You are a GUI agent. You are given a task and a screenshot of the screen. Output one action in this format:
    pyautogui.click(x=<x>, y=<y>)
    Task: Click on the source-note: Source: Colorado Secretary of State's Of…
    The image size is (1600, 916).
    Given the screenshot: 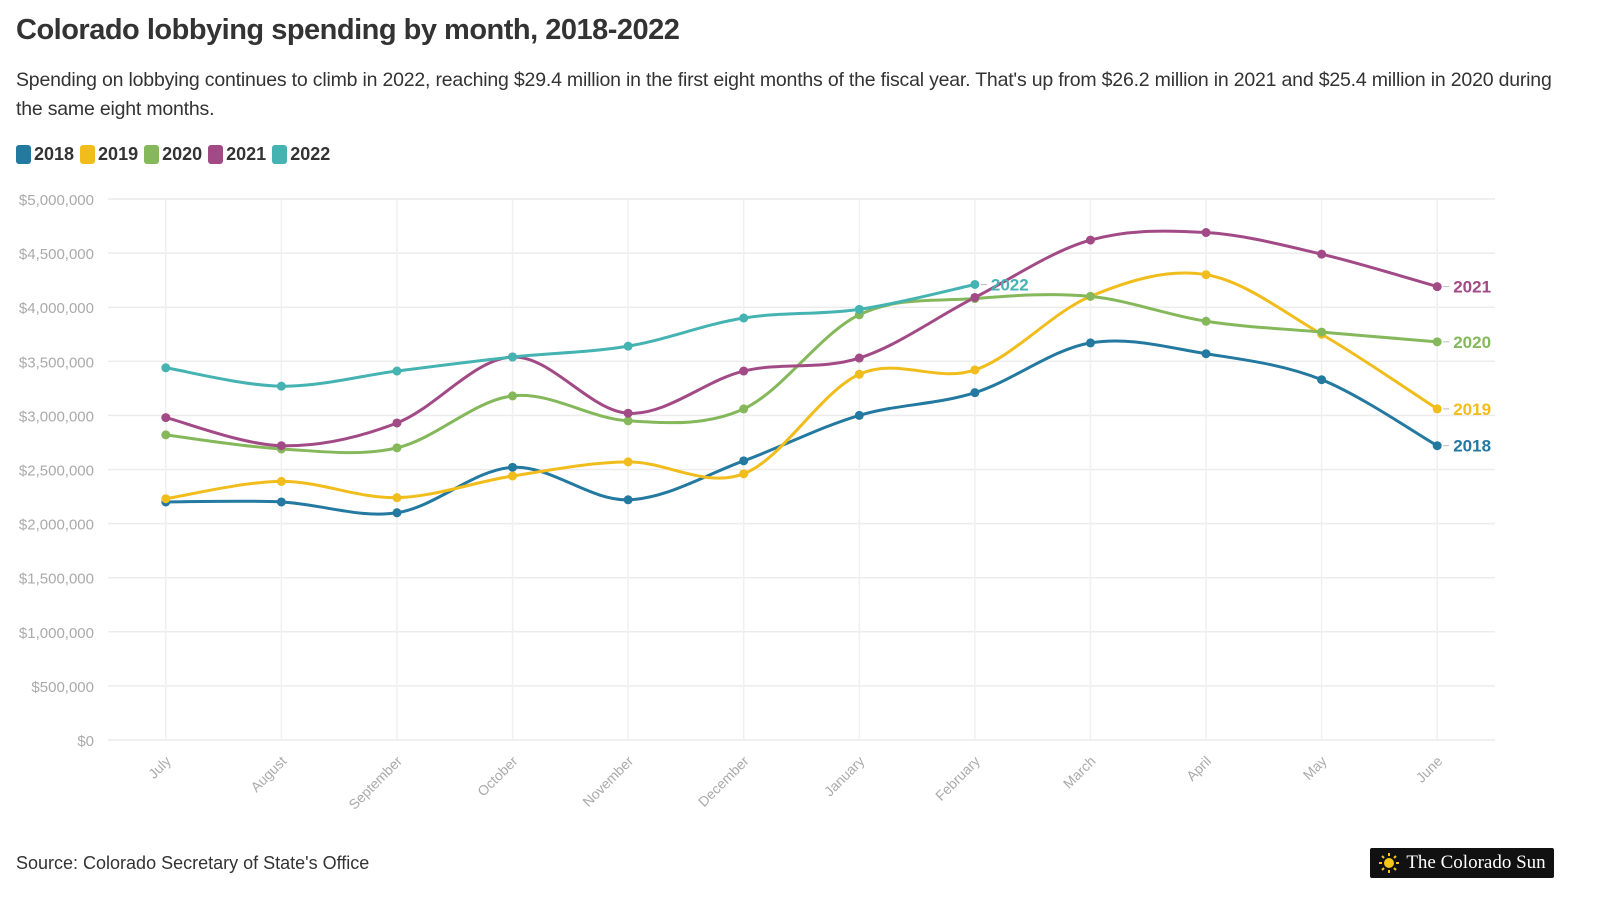 What is the action you would take?
    pyautogui.click(x=193, y=863)
    